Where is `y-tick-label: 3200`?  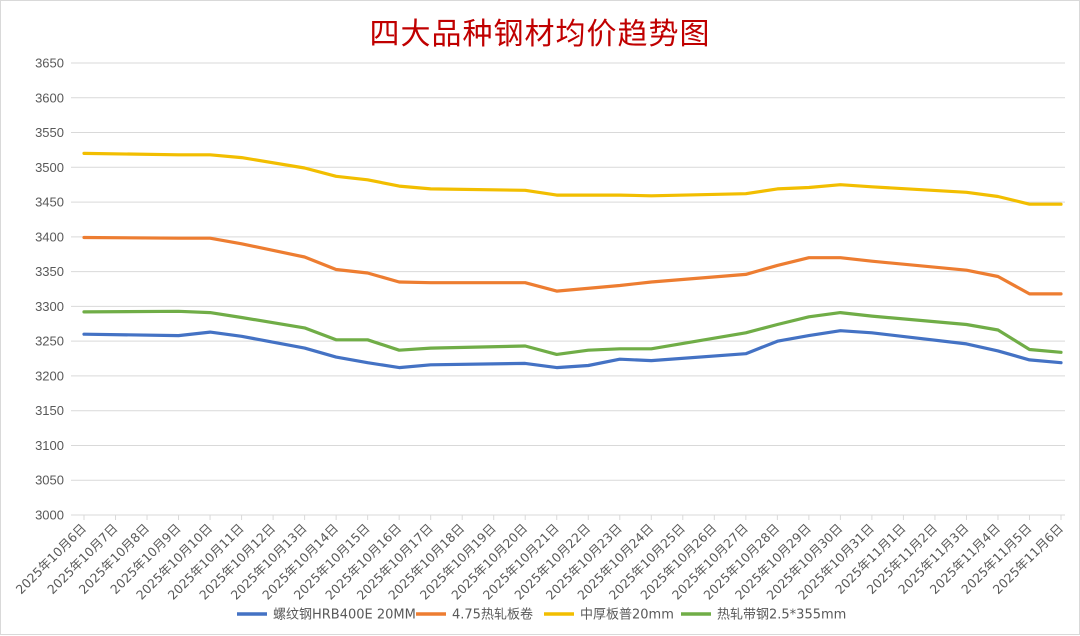
y-tick-label: 3200 is located at coordinates (49, 375).